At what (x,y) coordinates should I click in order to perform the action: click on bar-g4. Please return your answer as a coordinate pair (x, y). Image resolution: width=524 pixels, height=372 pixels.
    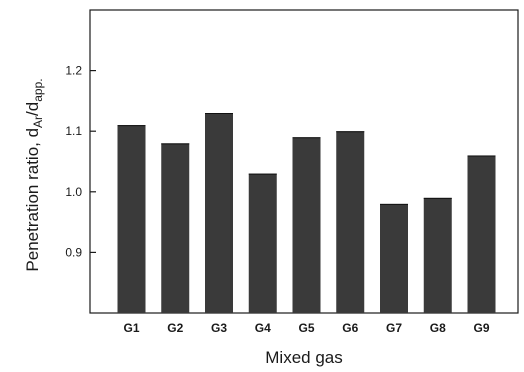
    Looking at the image, I should click on (262, 243).